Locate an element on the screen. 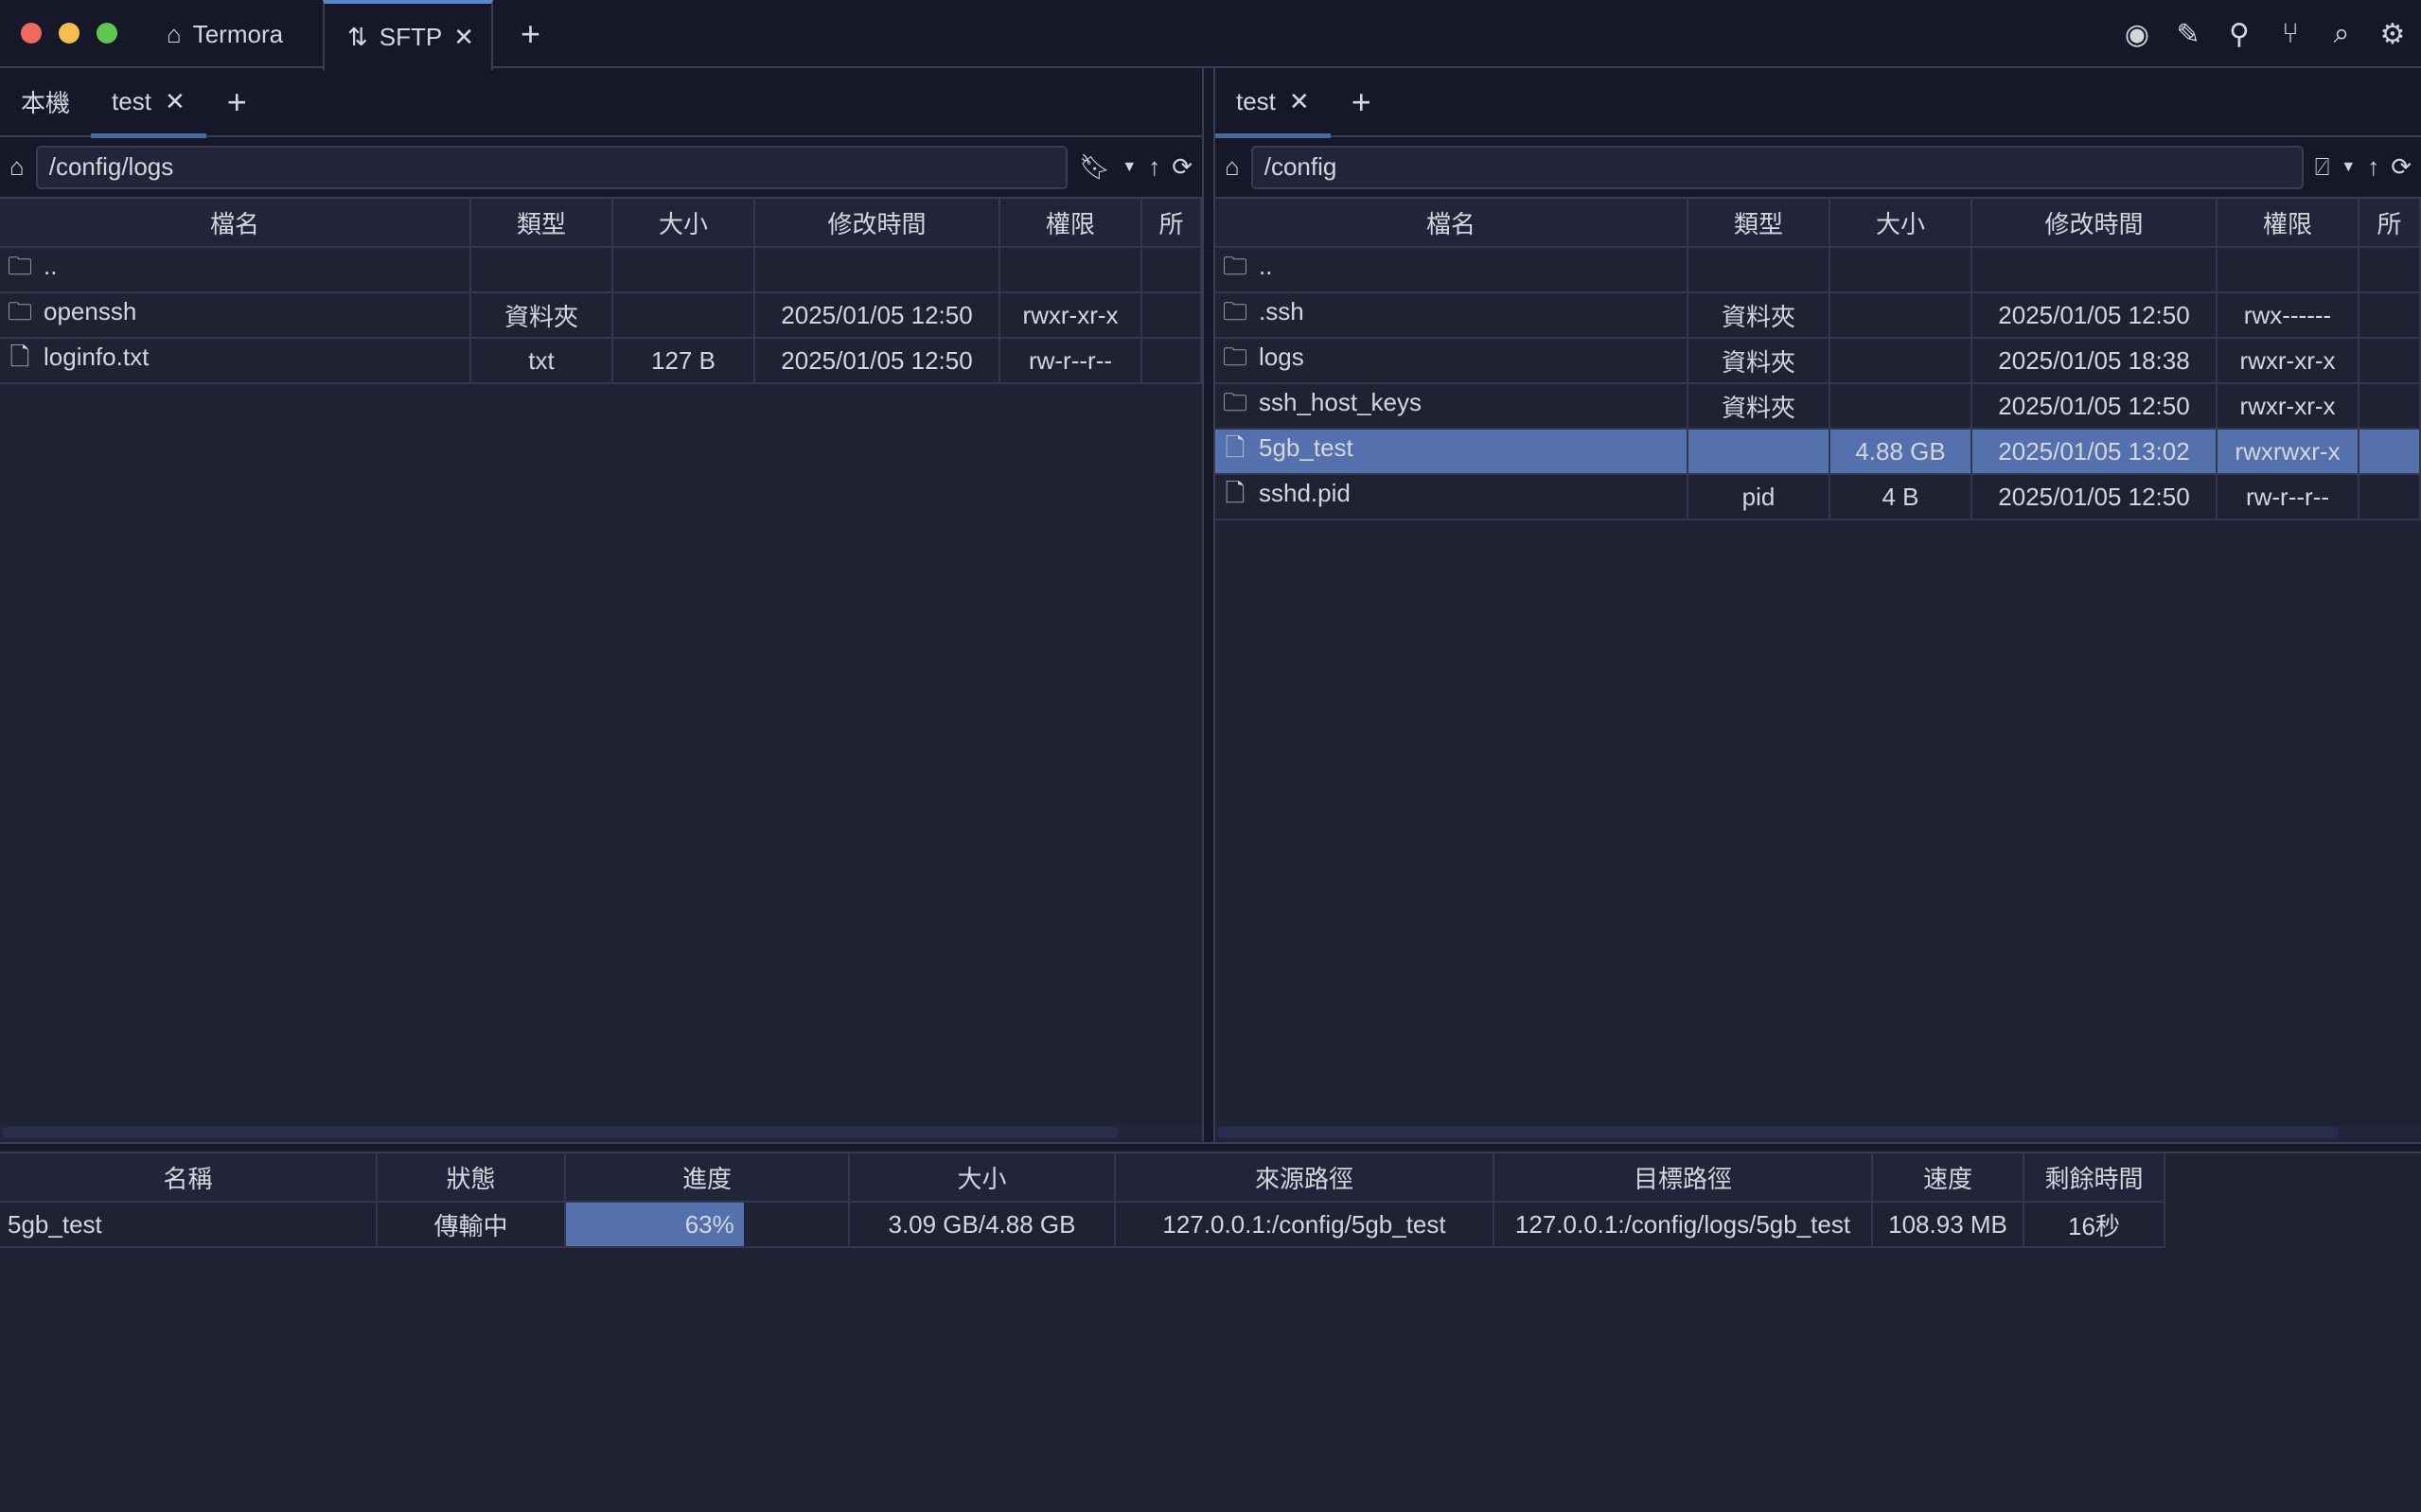 The height and width of the screenshot is (1512, 2421). target-path: 127.0.0.1:/config/logs/5gb_test is located at coordinates (1683, 1225).